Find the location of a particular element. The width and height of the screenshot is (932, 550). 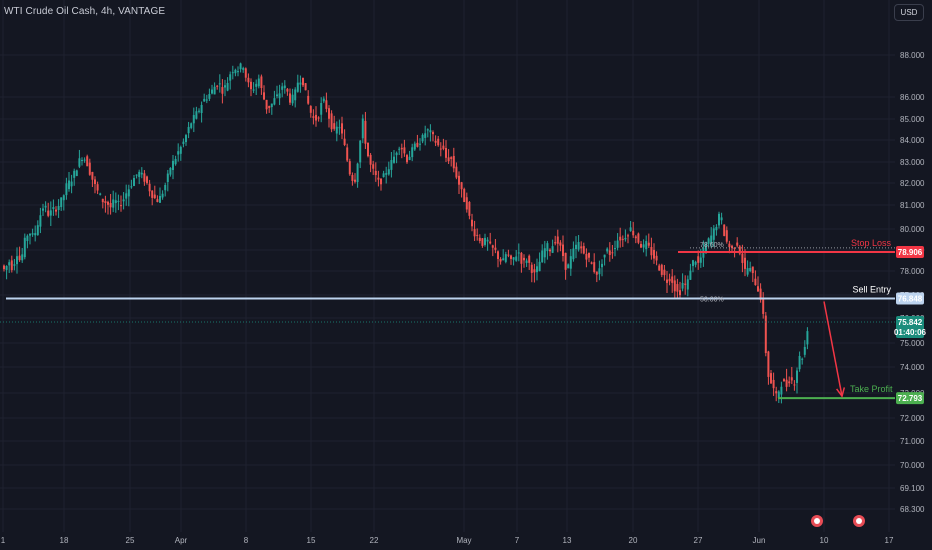

price-tick-label: 72.000 is located at coordinates (912, 418).